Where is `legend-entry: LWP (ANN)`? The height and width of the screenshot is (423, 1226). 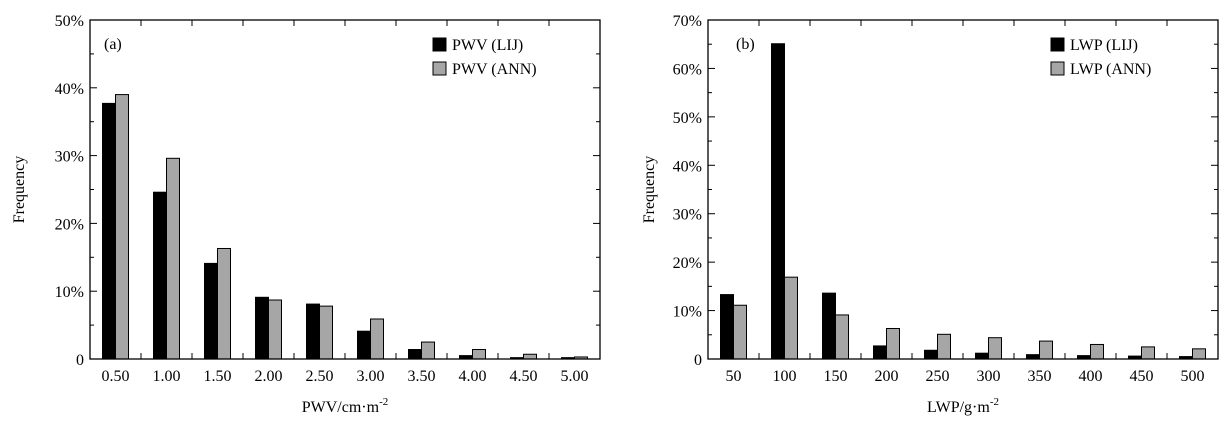
legend-entry: LWP (ANN) is located at coordinates (1110, 69).